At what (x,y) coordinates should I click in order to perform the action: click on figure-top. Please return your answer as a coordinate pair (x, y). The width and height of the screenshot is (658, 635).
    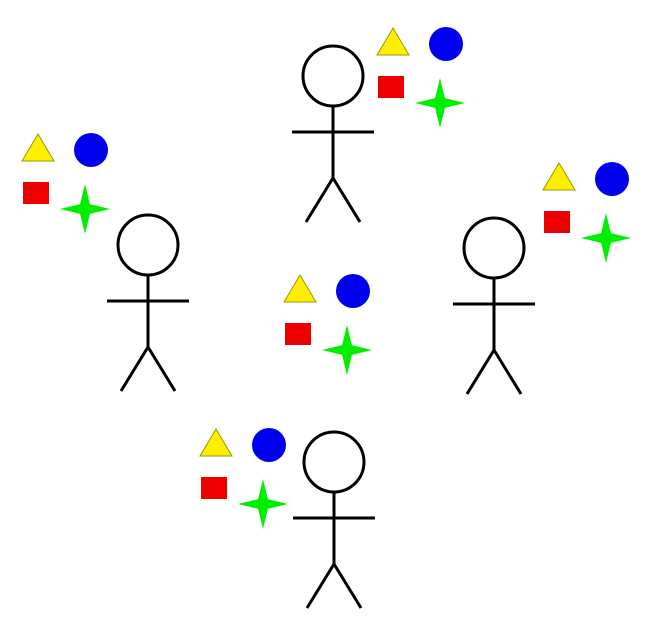
    Looking at the image, I should click on (378, 125).